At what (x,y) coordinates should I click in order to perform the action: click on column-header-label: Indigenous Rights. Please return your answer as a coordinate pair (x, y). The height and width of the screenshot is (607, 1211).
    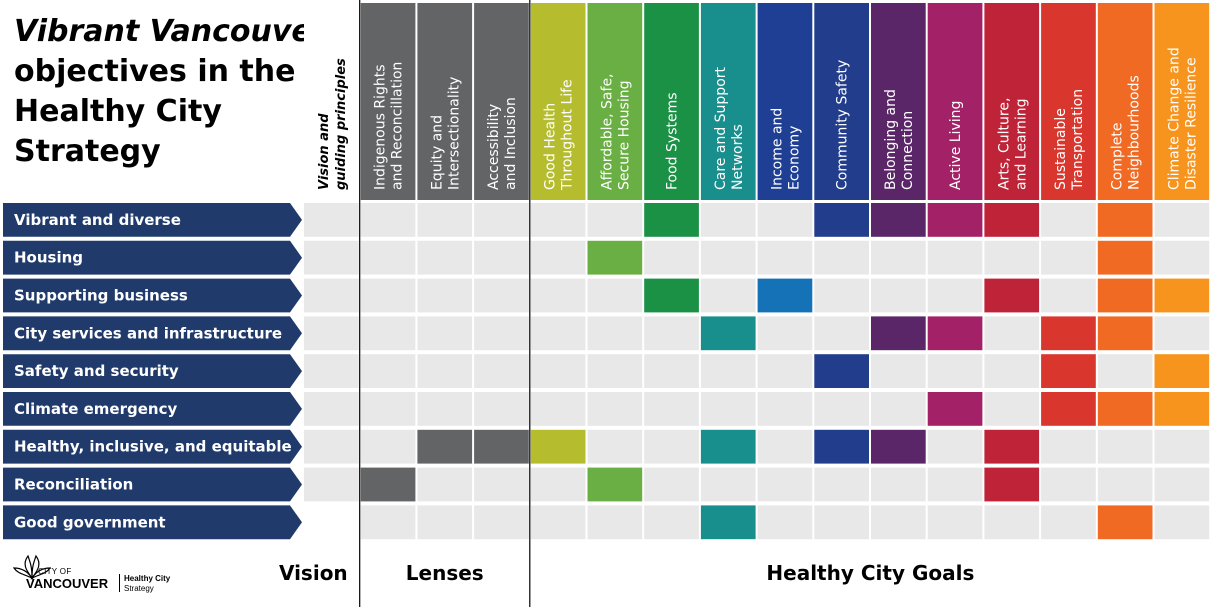
    Looking at the image, I should click on (381, 128).